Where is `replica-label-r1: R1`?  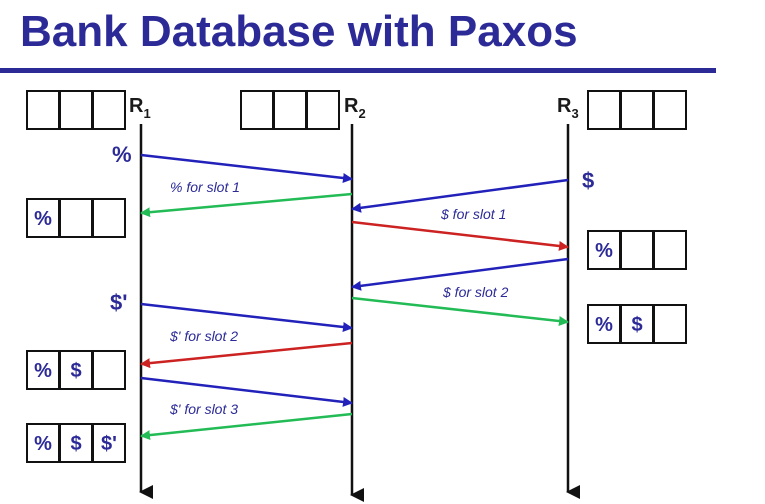
replica-label-r1: R1 is located at coordinates (140, 108).